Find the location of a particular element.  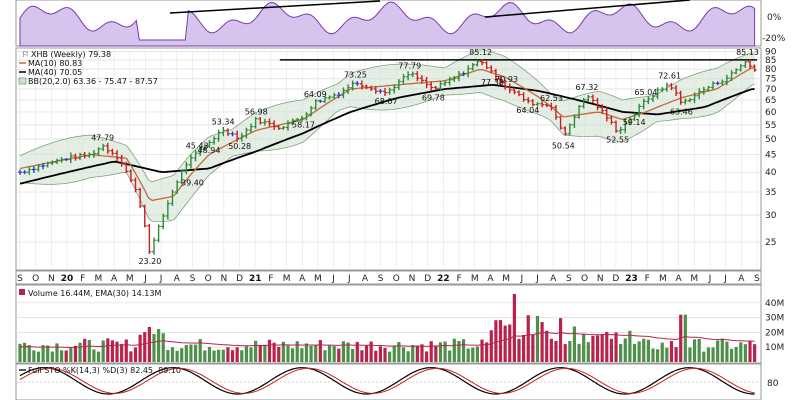

sto-tick-80: 80 is located at coordinates (773, 384).